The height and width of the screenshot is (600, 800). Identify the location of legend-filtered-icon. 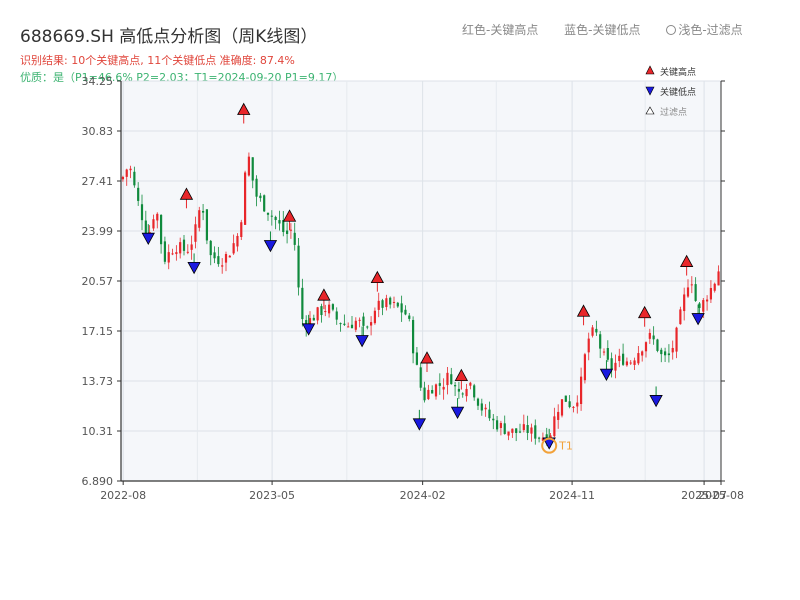
(650, 110).